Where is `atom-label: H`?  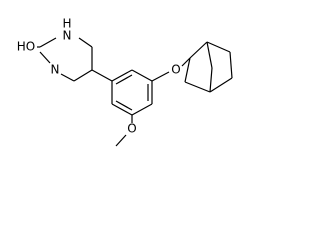 atom-label: H is located at coordinates (66, 24).